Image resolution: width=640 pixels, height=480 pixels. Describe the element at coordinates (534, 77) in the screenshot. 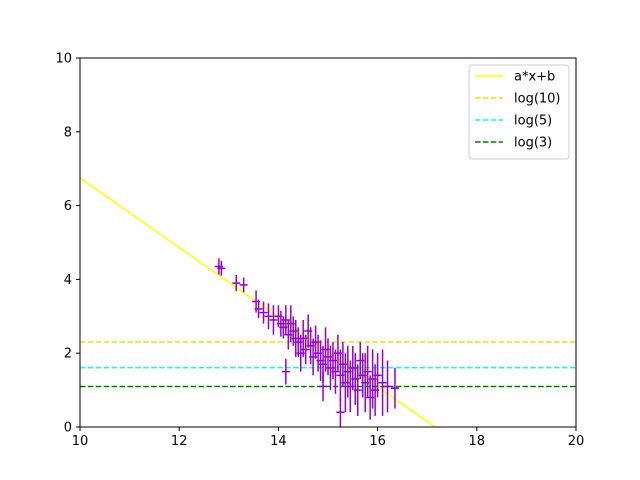

I see `legend-label: a*x+b` at that location.